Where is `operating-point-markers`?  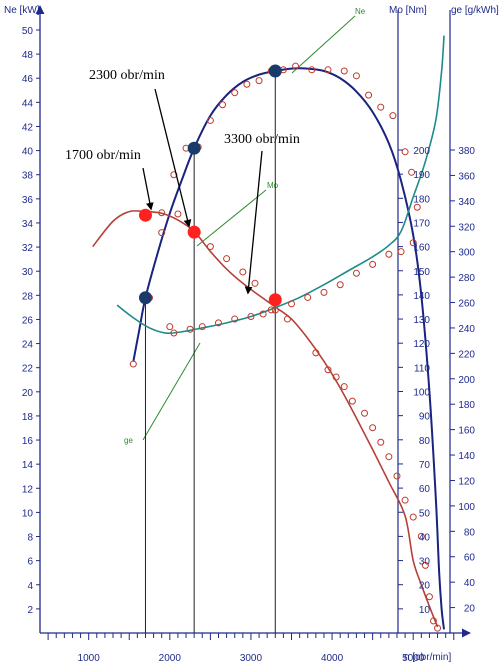 operating-point-markers is located at coordinates (210, 185).